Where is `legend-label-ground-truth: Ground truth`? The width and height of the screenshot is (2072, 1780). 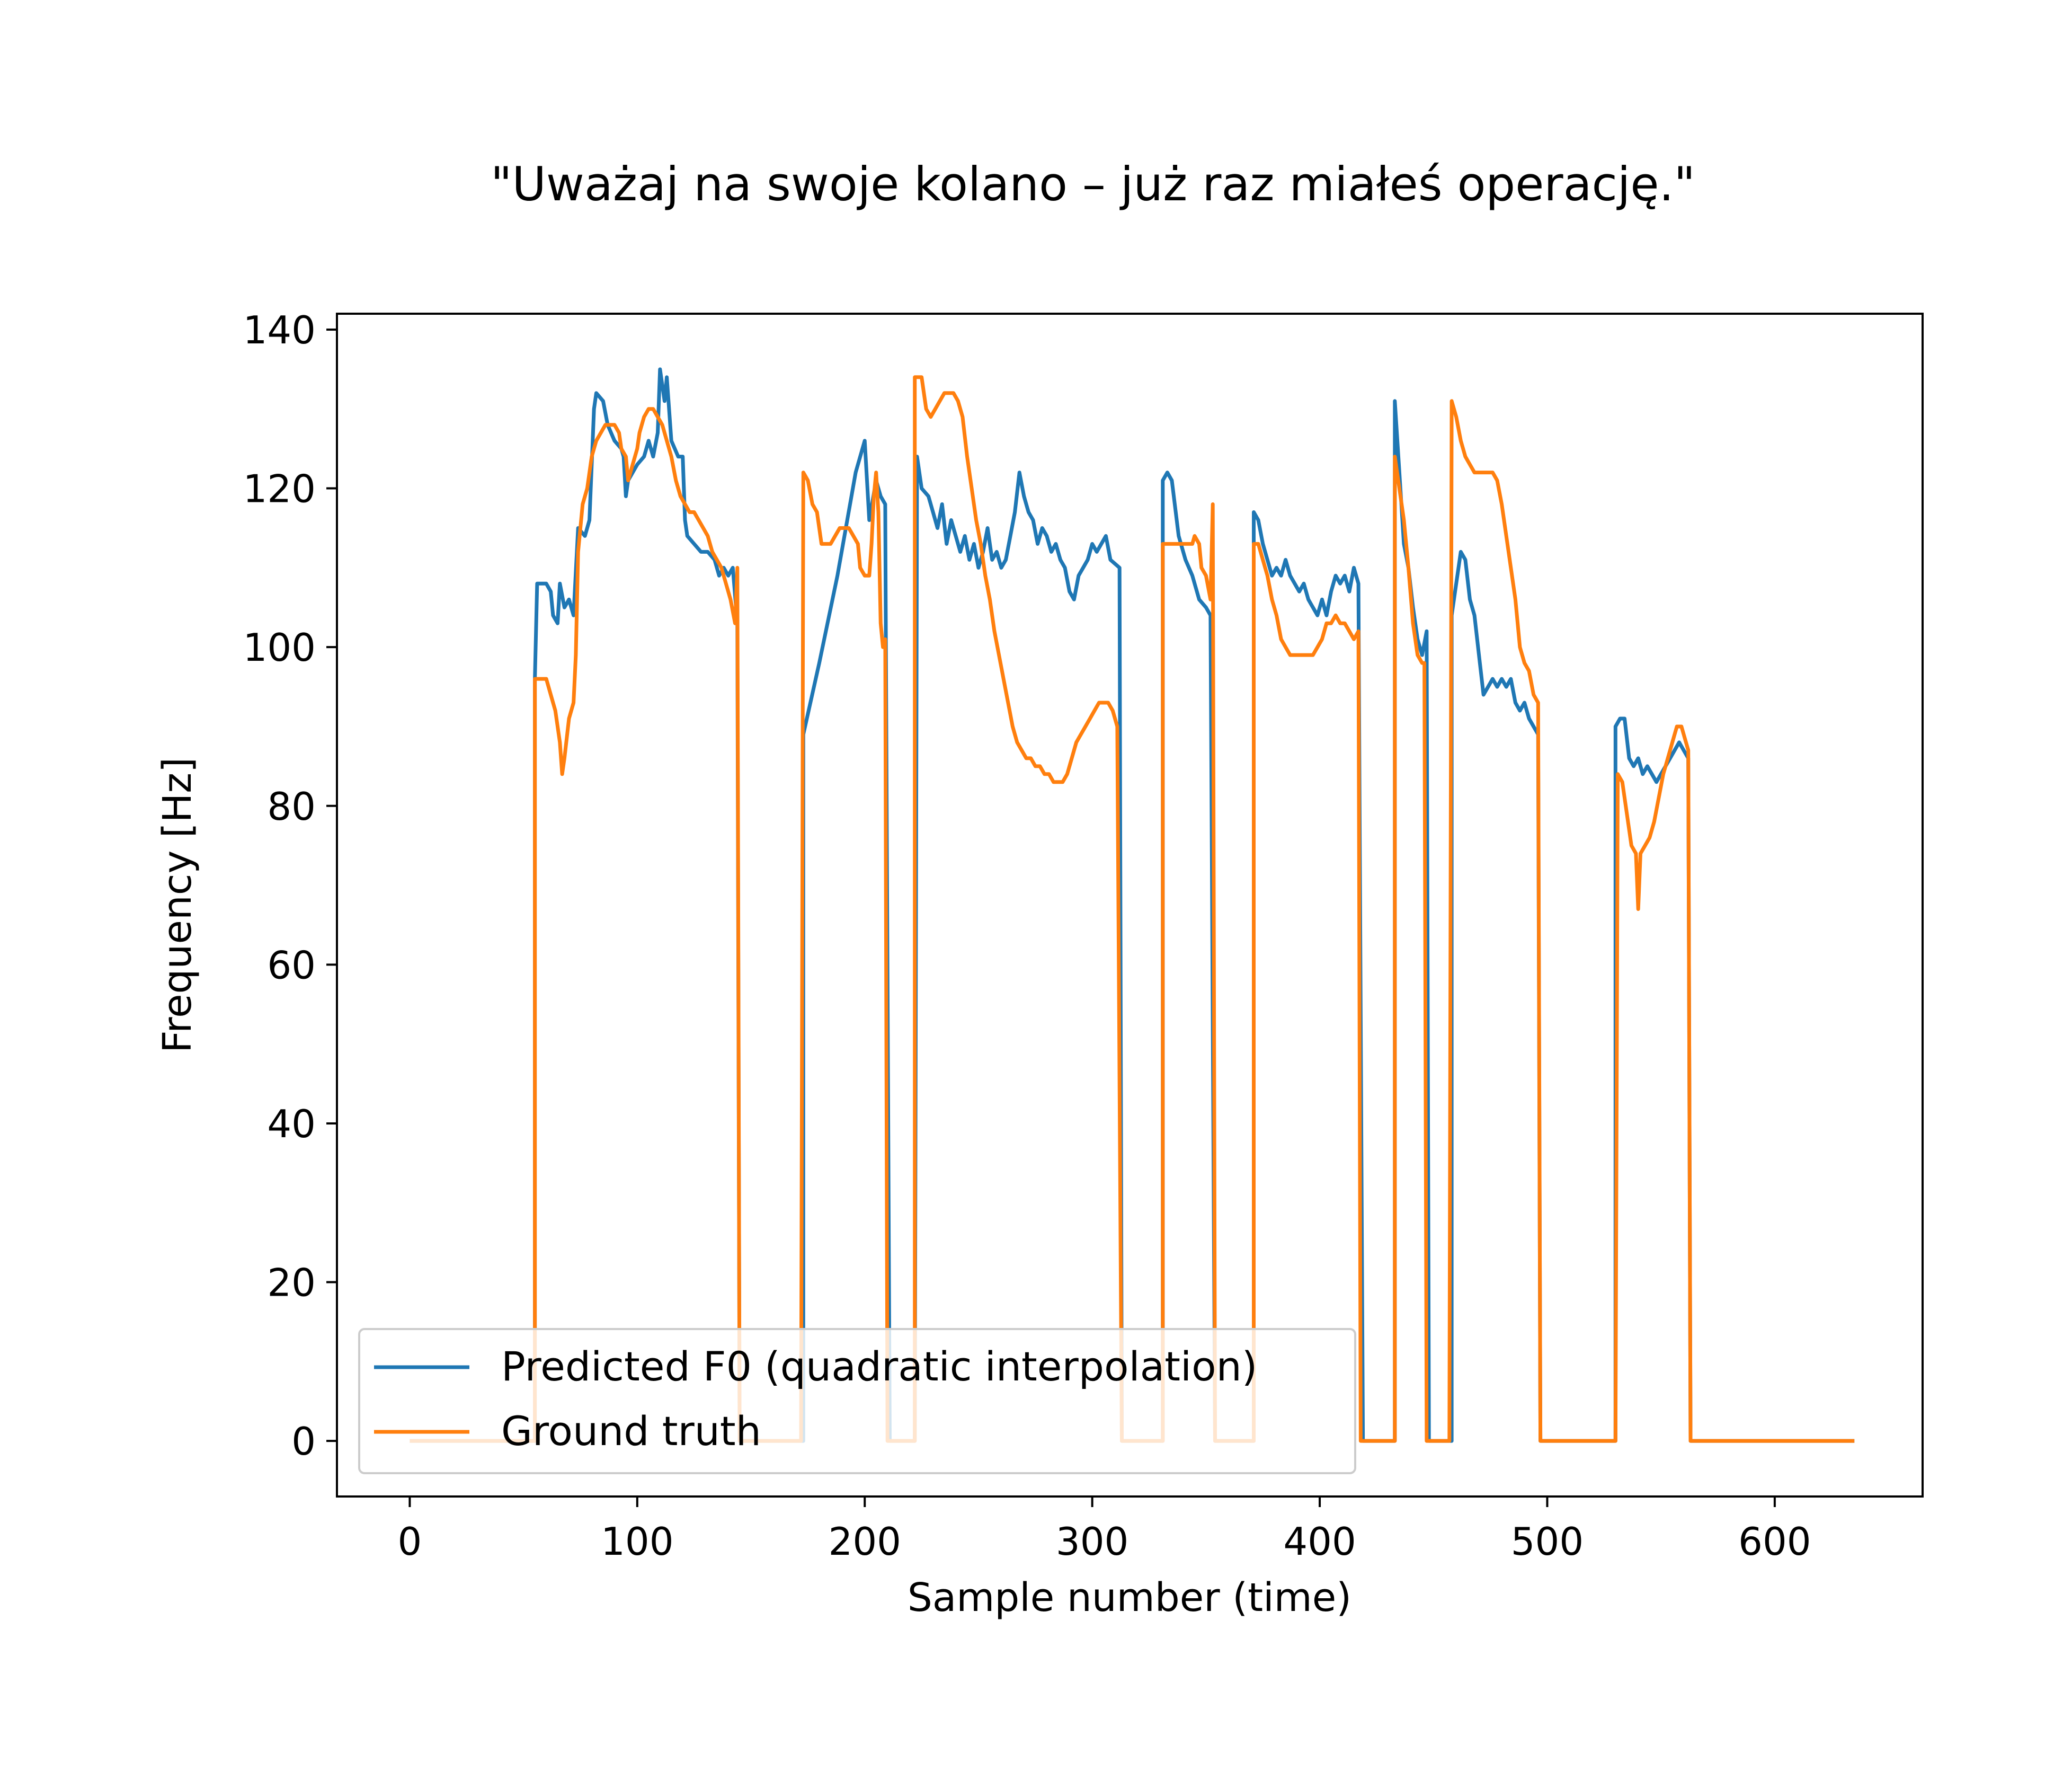
legend-label-ground-truth: Ground truth is located at coordinates (631, 1431).